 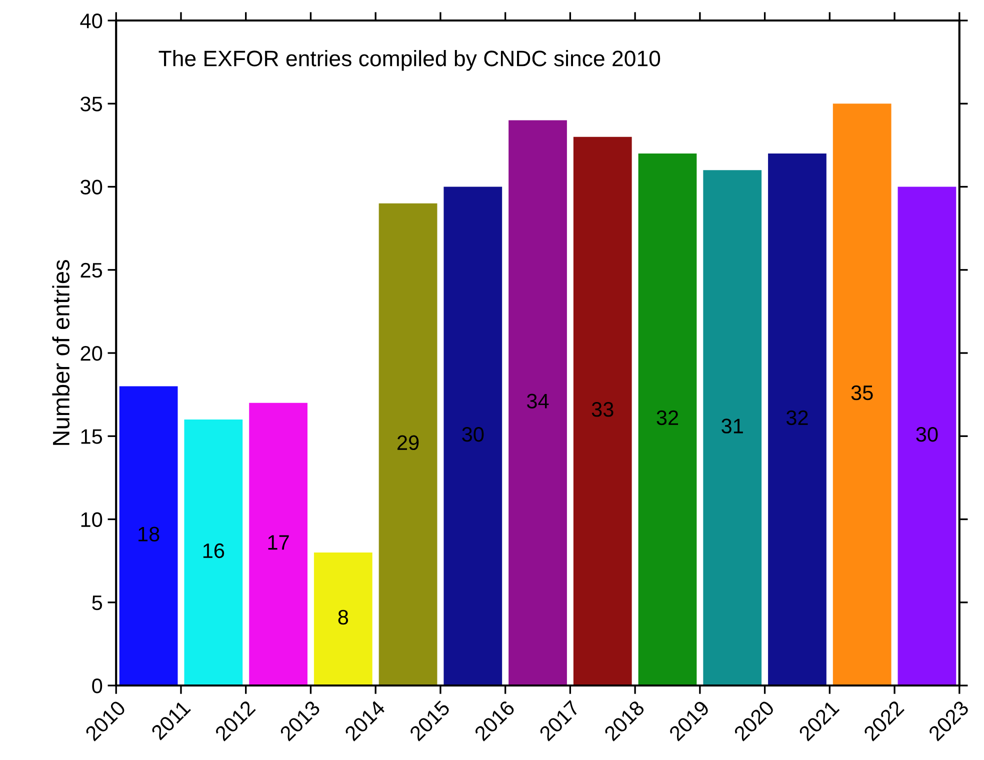 What do you see at coordinates (91, 270) in the screenshot?
I see `y-tick-label: 25` at bounding box center [91, 270].